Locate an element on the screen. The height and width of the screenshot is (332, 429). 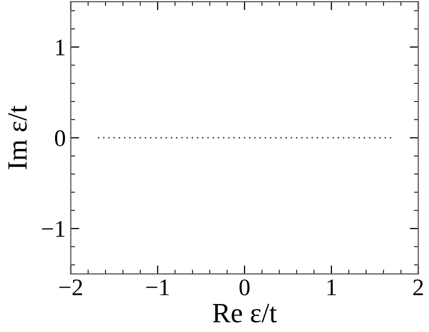
x-tick-label: −1 is located at coordinates (157, 288).